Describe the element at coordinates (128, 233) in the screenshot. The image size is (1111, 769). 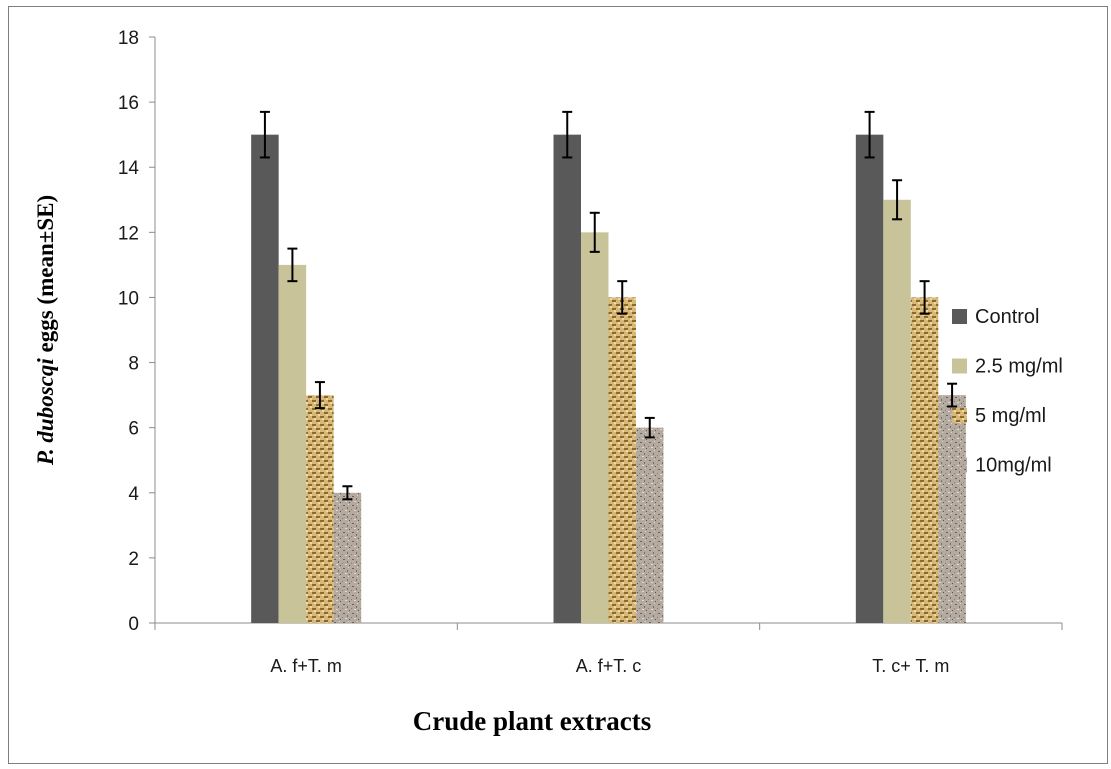
I see `y-tick-label: 12` at that location.